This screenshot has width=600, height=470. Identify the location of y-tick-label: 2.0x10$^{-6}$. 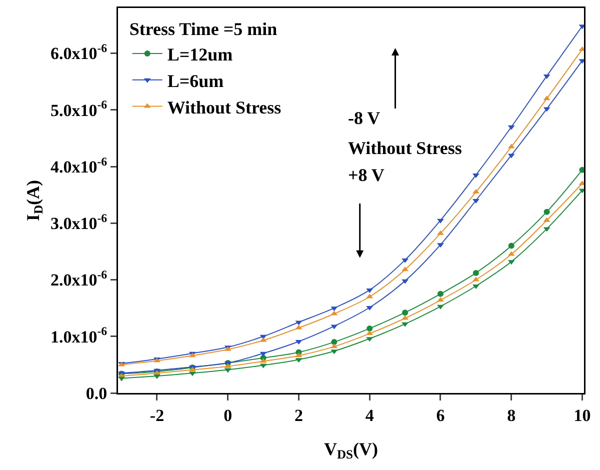
(79, 279).